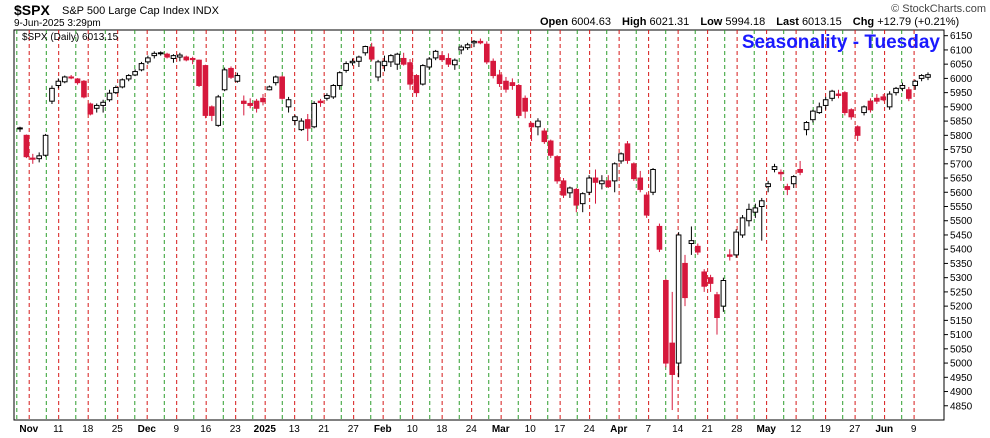 The width and height of the screenshot is (990, 438). Describe the element at coordinates (961, 136) in the screenshot. I see `y-tick-label: 5800` at that location.